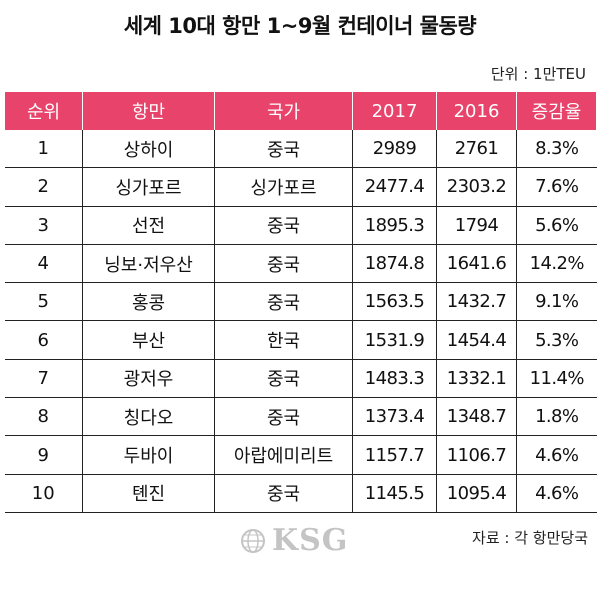 The height and width of the screenshot is (597, 600). Describe the element at coordinates (148, 149) in the screenshot. I see `port-cell: 상하이` at that location.